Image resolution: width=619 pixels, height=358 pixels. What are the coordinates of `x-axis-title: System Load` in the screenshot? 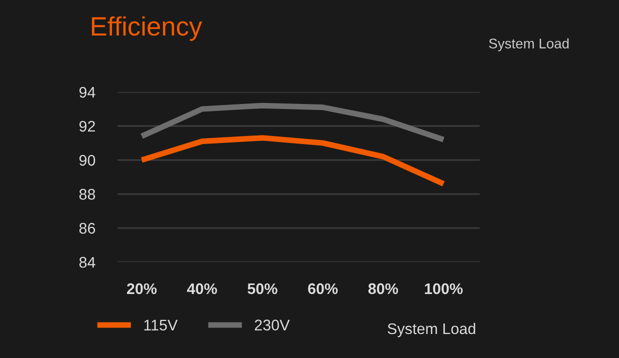 It's located at (432, 330).